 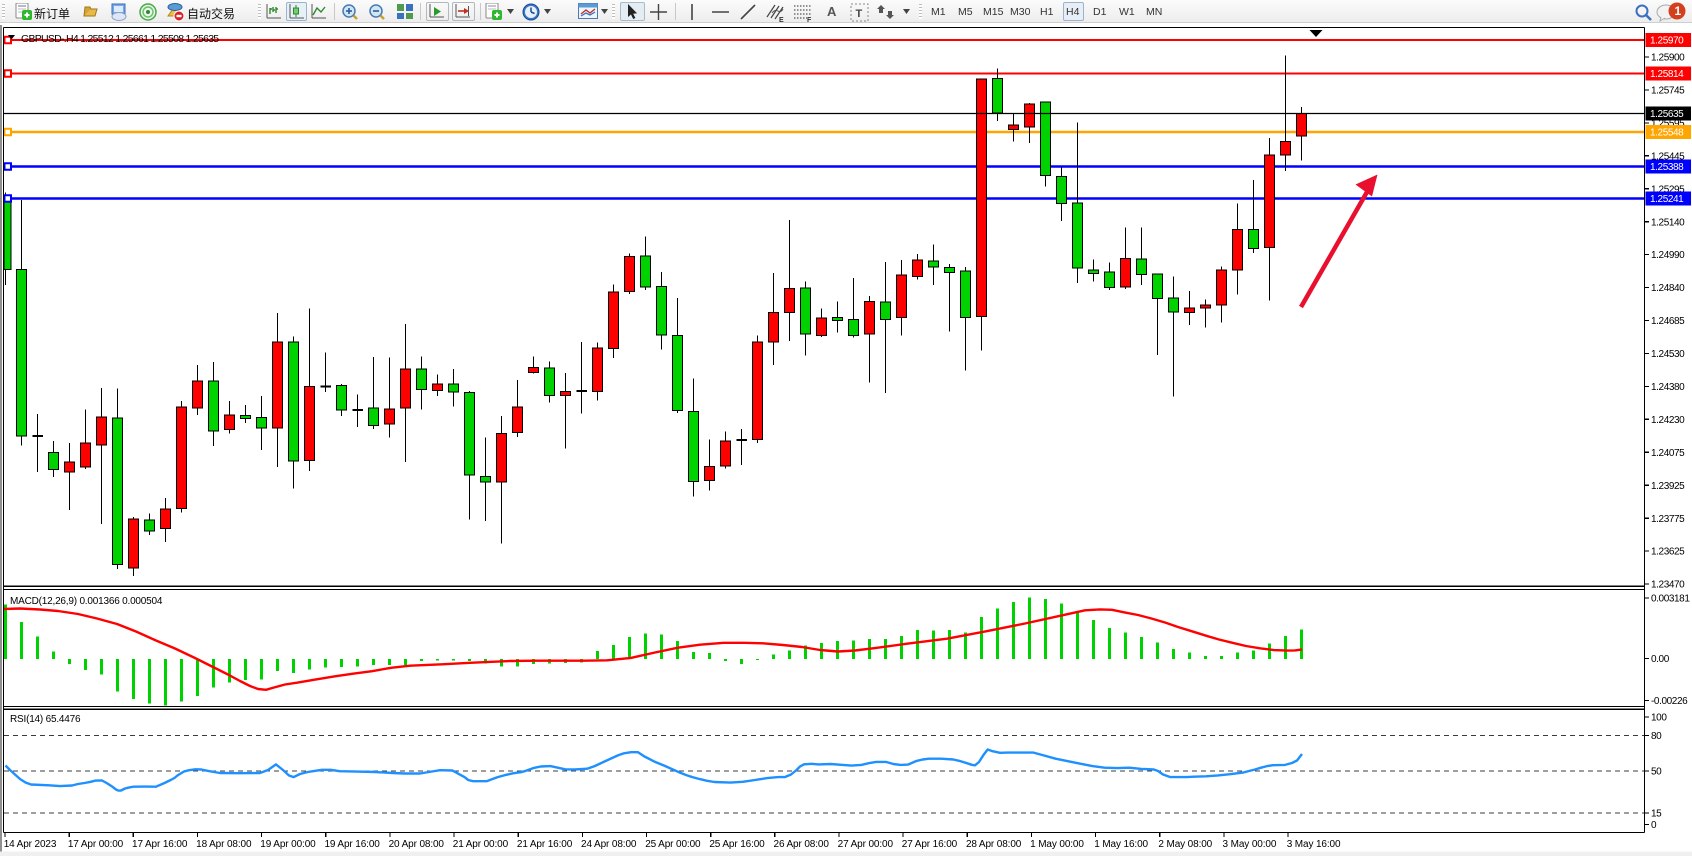 What do you see at coordinates (1656, 772) in the screenshot?
I see `svg-text: 50` at bounding box center [1656, 772].